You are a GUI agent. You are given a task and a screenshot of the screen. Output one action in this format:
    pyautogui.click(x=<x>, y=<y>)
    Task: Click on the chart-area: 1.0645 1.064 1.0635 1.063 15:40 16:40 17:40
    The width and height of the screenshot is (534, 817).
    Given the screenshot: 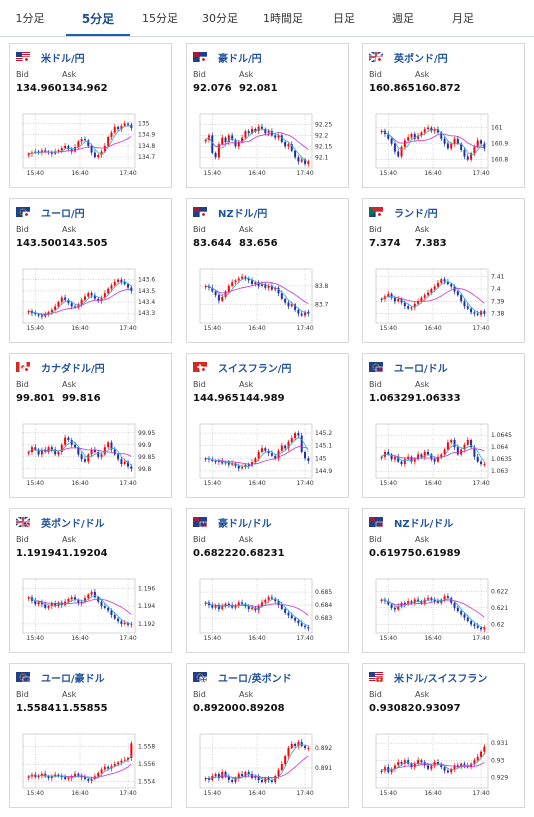 What is the action you would take?
    pyautogui.click(x=446, y=456)
    